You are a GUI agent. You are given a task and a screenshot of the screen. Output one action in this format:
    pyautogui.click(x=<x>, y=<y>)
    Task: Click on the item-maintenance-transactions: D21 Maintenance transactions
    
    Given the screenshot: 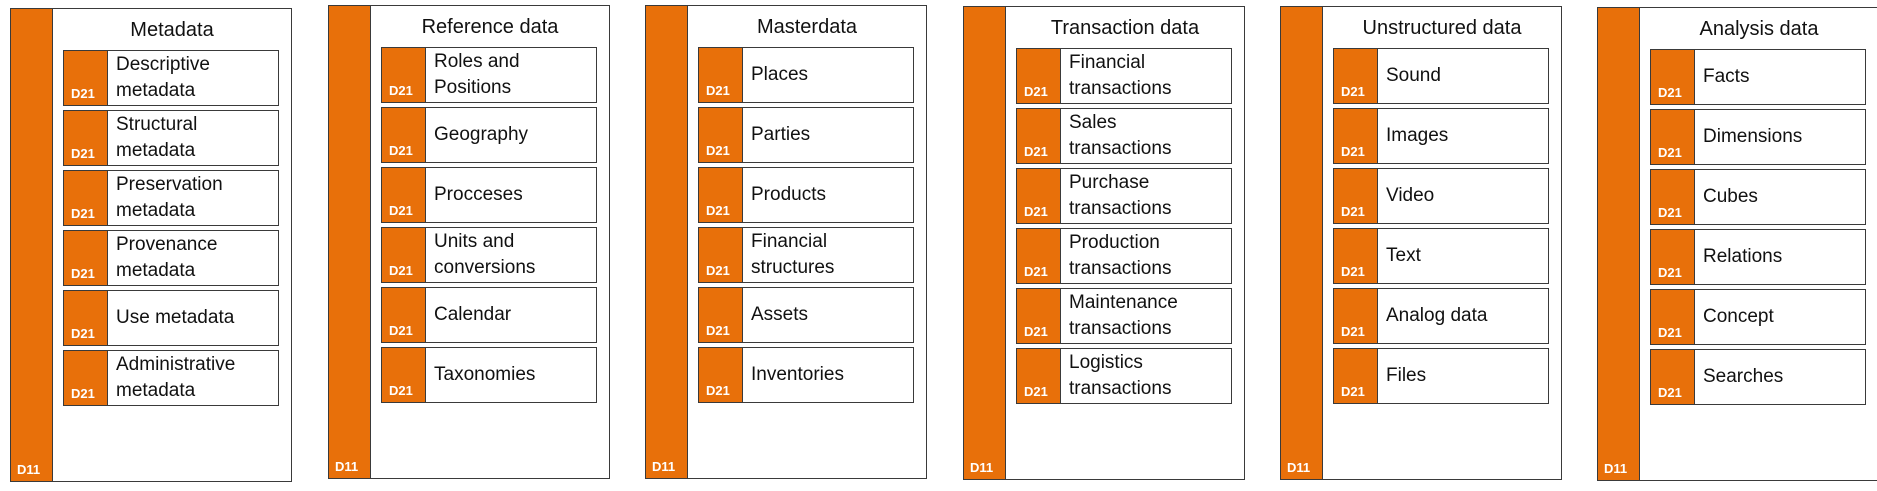 What is the action you would take?
    pyautogui.click(x=1124, y=316)
    